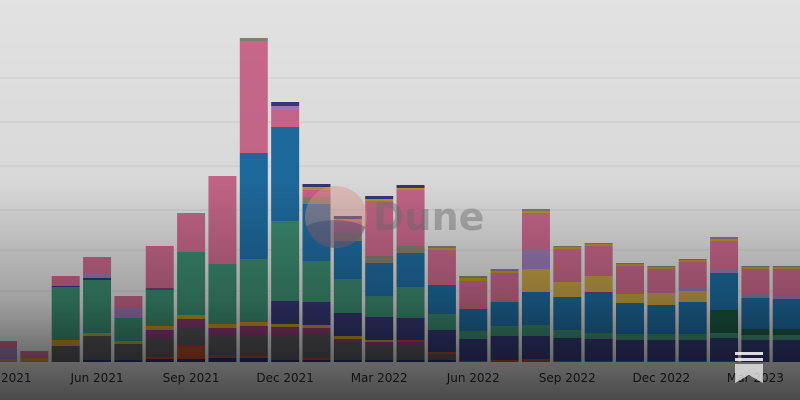 The width and height of the screenshot is (800, 400). I want to click on bar-apr-2023, so click(786, 314).